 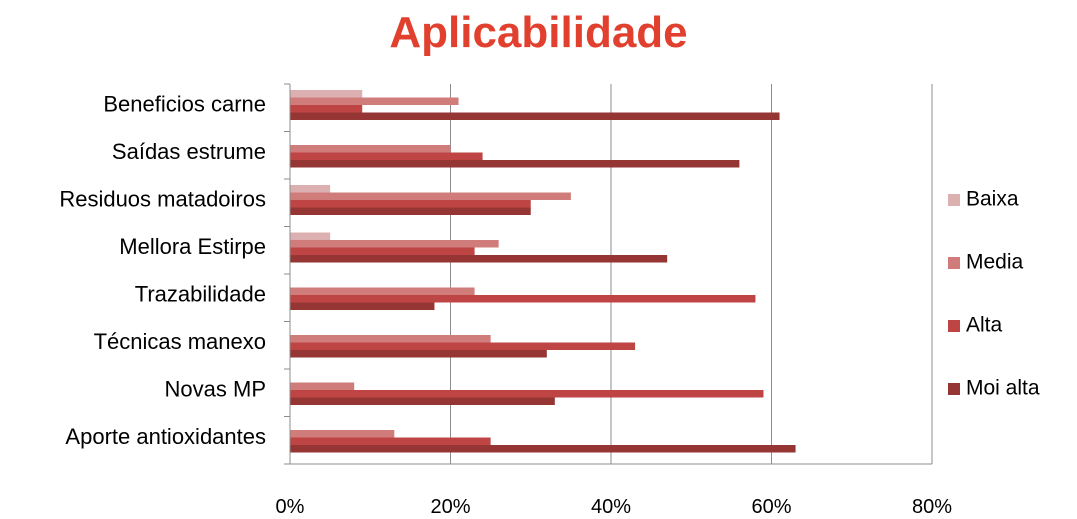 I want to click on category-label: Mellora Estirpe, so click(x=192, y=246).